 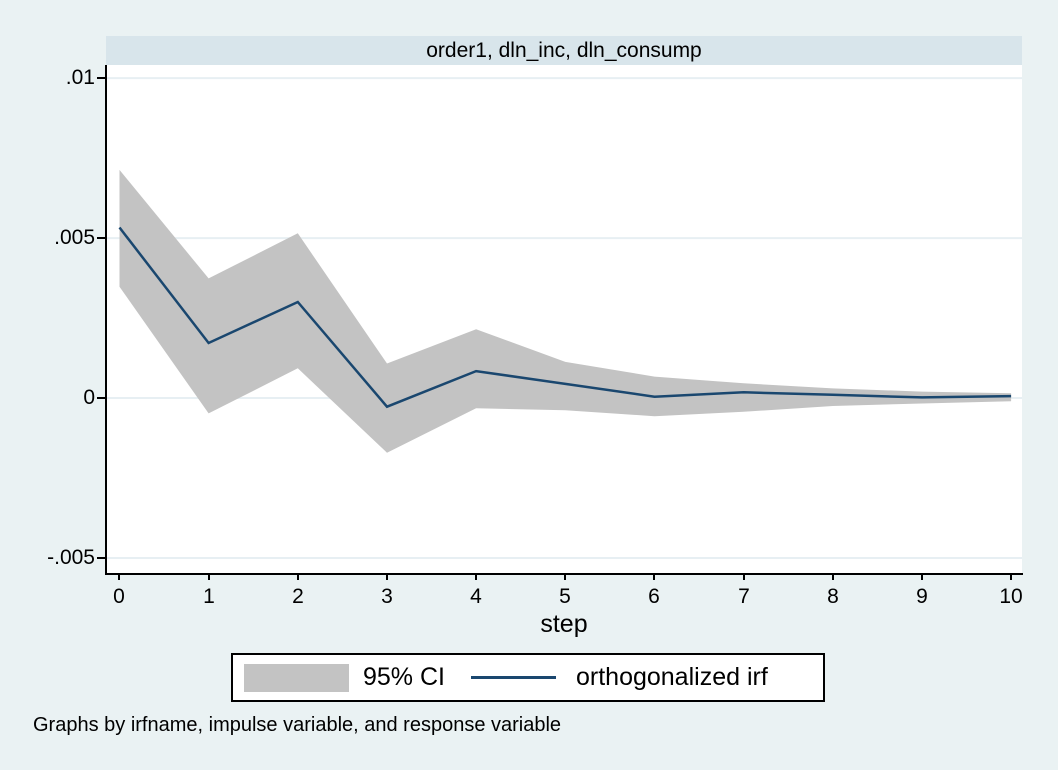 I want to click on ci-band-swatch, so click(x=296, y=677).